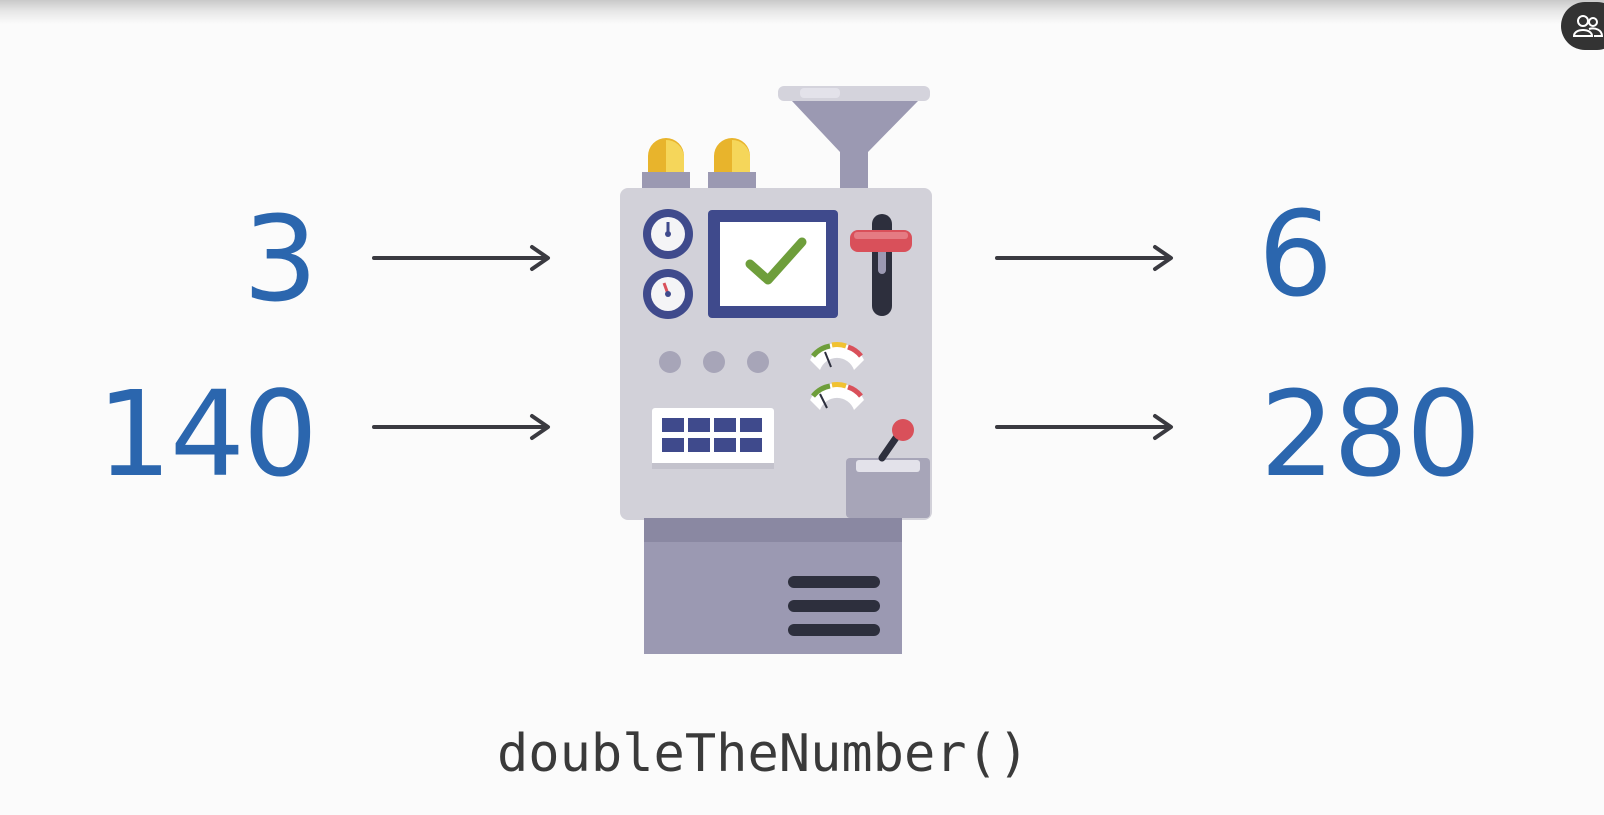 Image resolution: width=1604 pixels, height=815 pixels. I want to click on input-number-140: 140, so click(207, 434).